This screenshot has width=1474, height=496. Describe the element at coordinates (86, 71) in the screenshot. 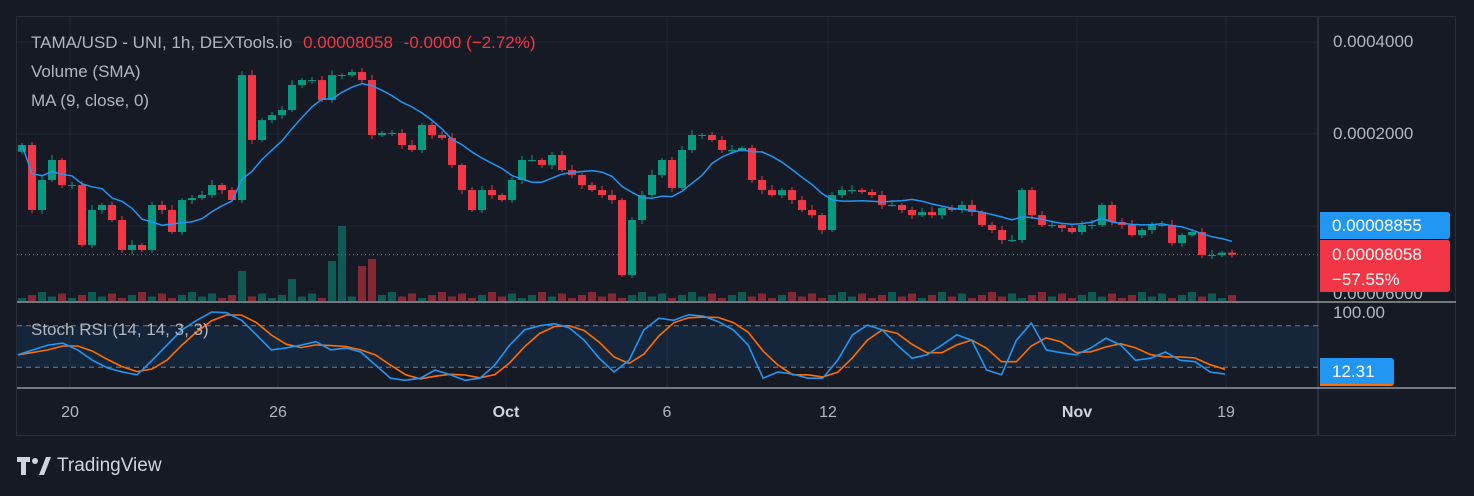

I see `volume-legend: Volume (SMA)` at that location.